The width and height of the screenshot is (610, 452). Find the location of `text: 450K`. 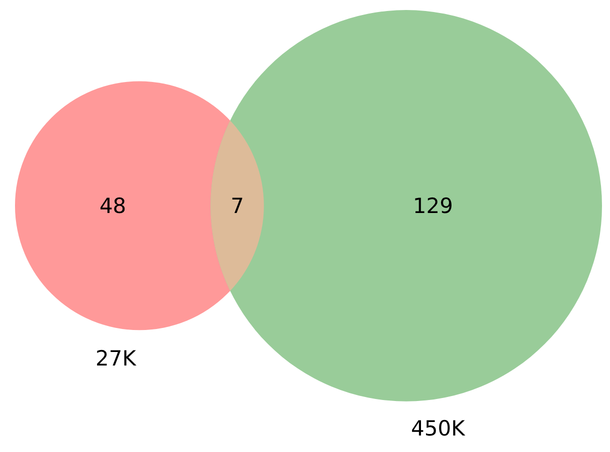

text: 450K is located at coordinates (438, 428).